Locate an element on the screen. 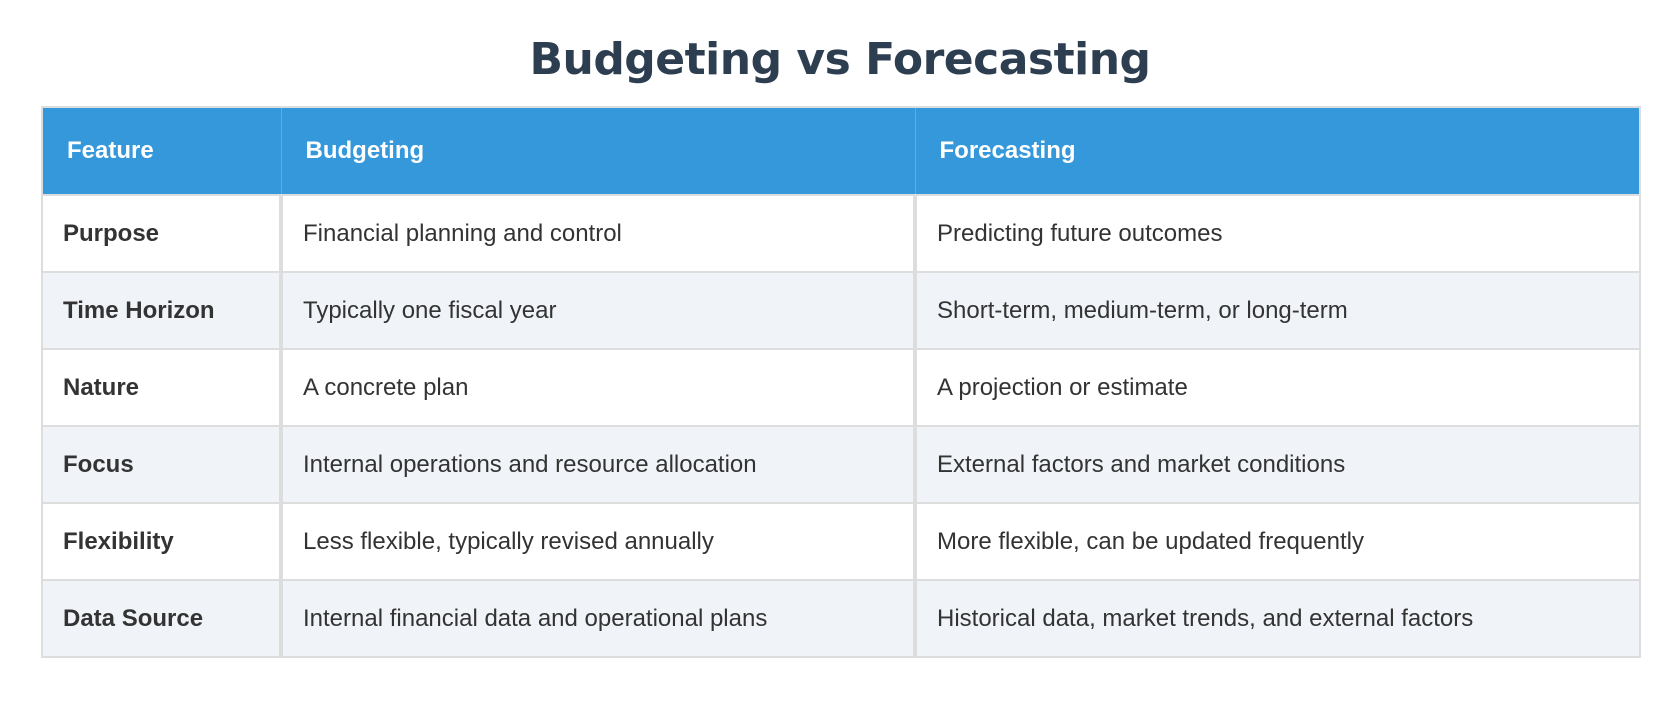 The width and height of the screenshot is (1680, 704). forecasting-cell: External factors and market conditions is located at coordinates (1277, 464).